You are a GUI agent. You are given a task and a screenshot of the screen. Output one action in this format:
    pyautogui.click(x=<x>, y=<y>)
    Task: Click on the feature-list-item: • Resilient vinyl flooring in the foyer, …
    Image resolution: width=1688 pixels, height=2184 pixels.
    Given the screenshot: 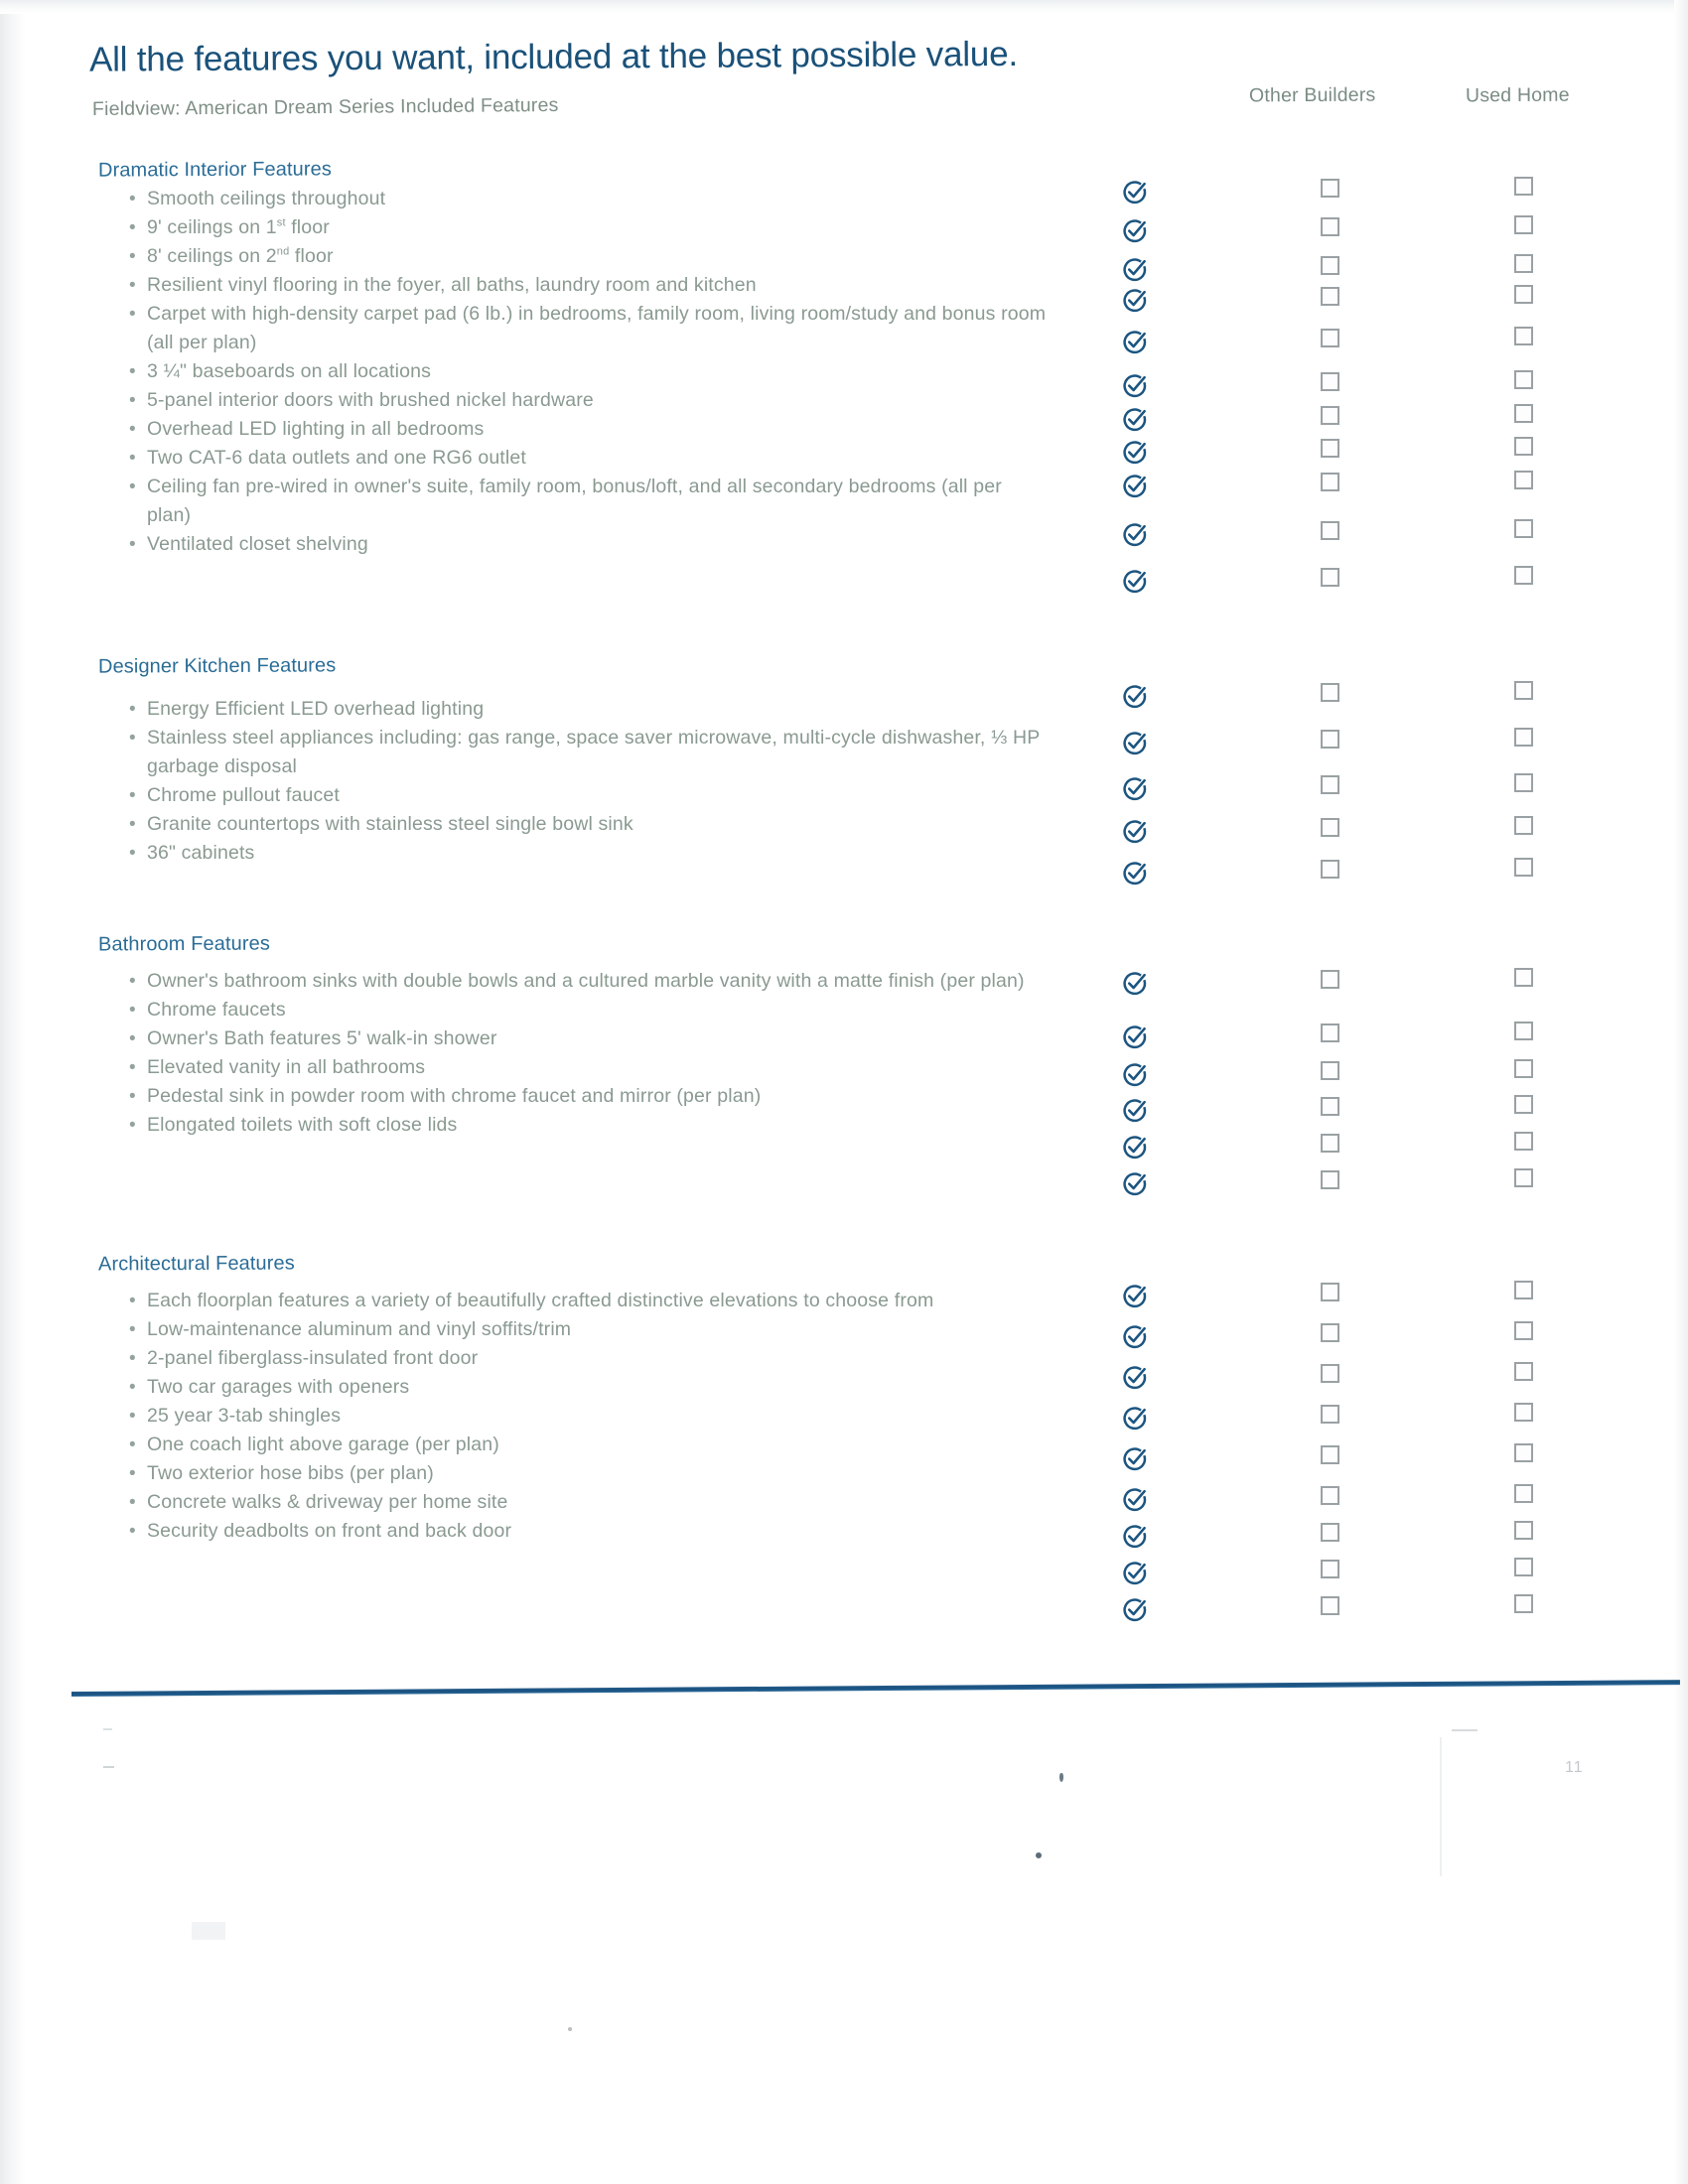 What is the action you would take?
    pyautogui.click(x=587, y=285)
    